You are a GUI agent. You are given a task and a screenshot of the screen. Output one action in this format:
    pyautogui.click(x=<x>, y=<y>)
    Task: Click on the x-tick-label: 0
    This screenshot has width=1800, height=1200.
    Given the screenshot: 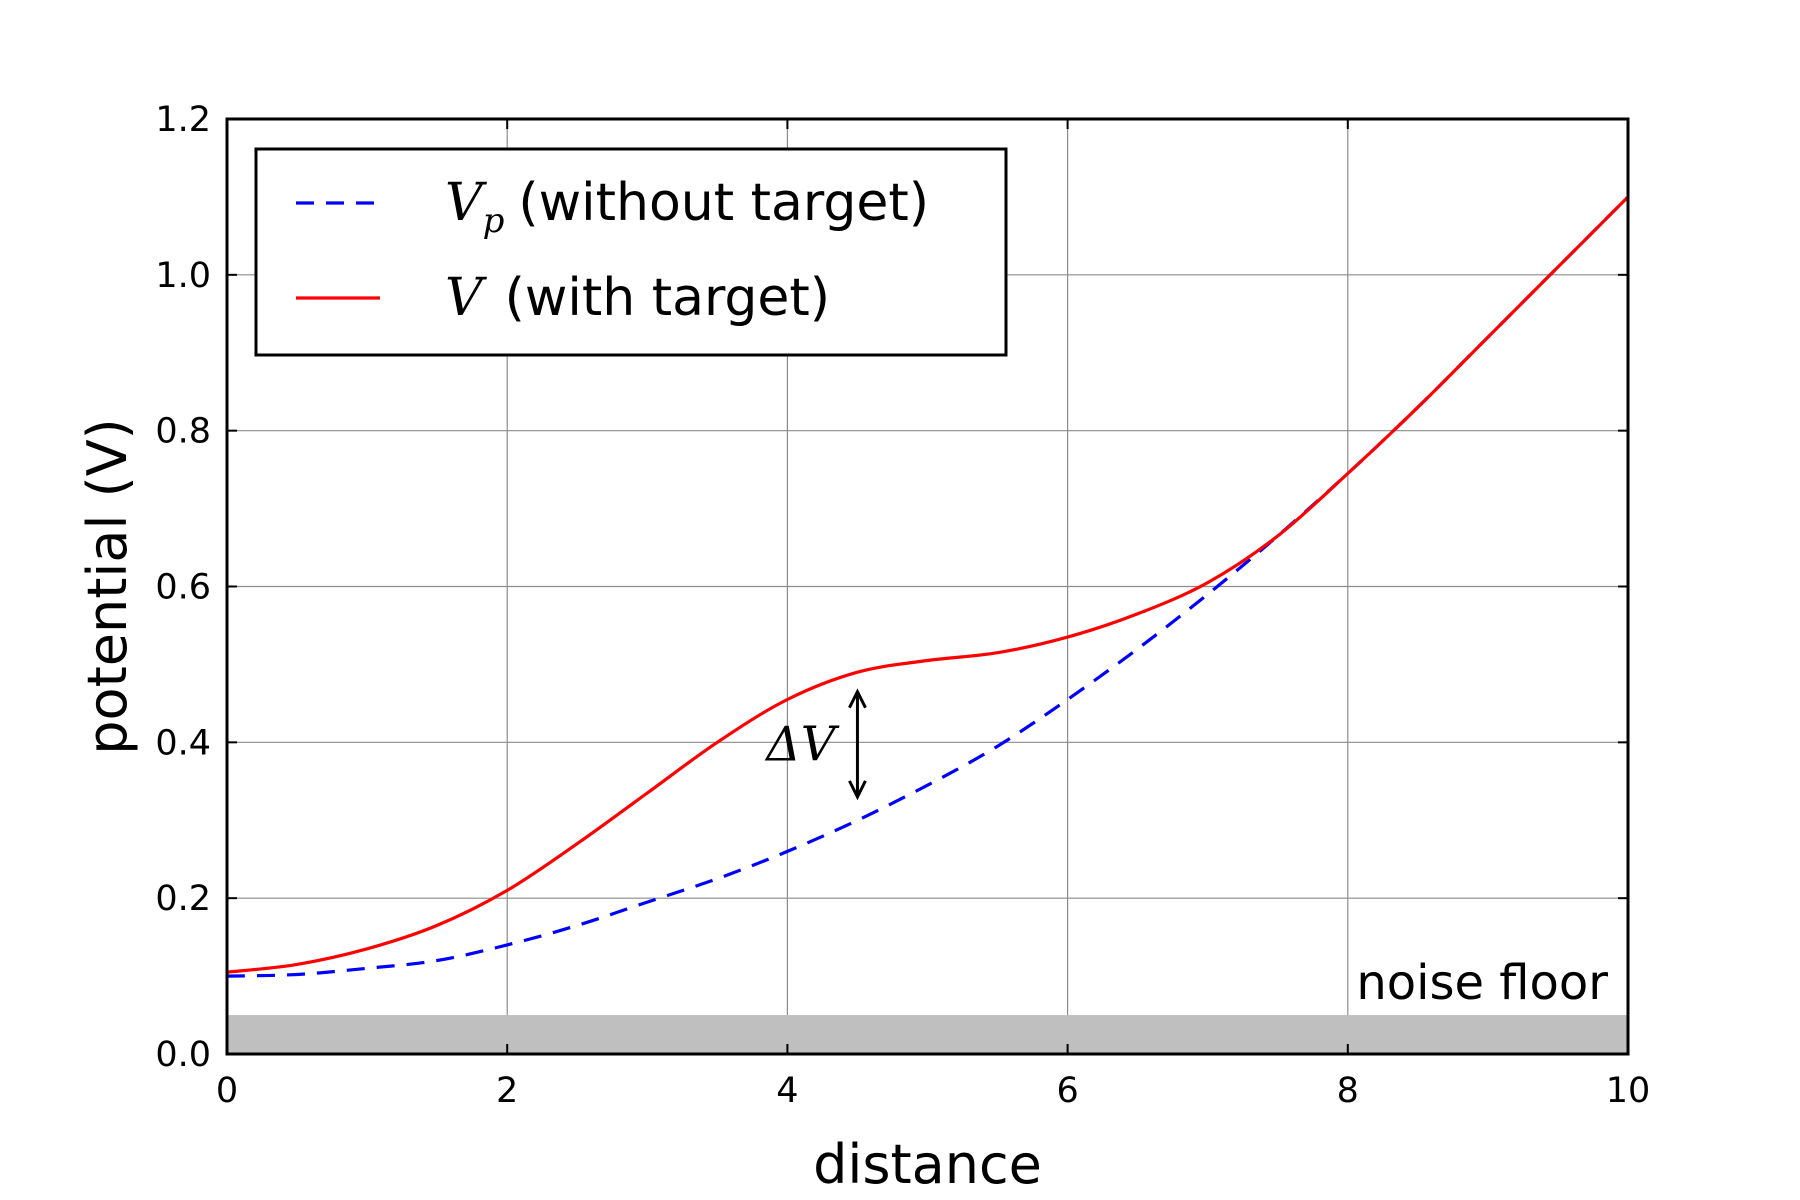 What is the action you would take?
    pyautogui.click(x=227, y=1091)
    